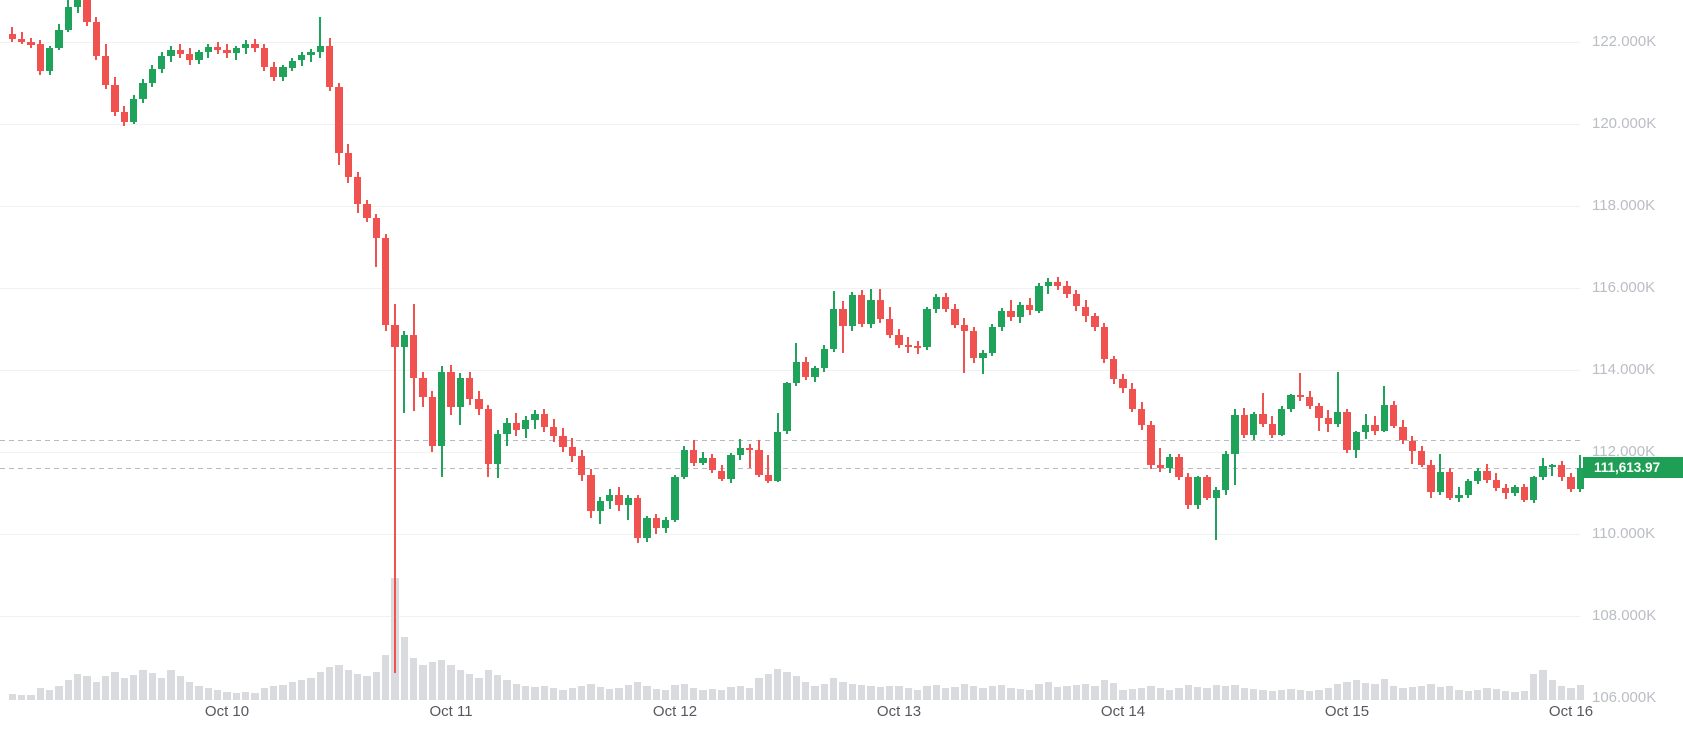 The height and width of the screenshot is (734, 1683). I want to click on price-axis-tick-label: 106.000K, so click(1624, 697).